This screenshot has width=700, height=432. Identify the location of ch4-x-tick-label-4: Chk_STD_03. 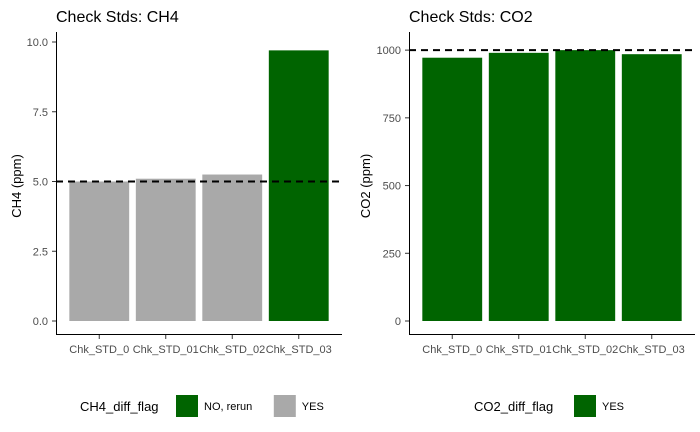
(299, 350).